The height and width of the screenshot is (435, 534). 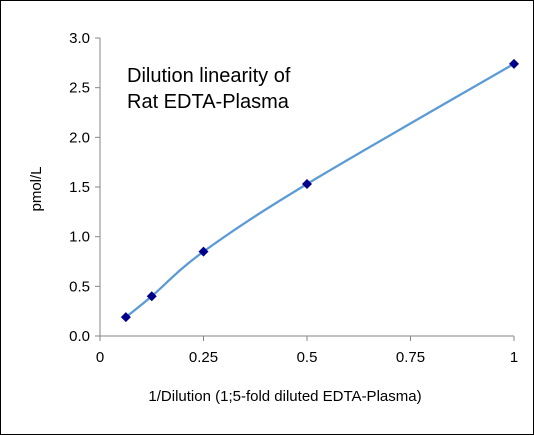 I want to click on x-ticks: 0 0.25 0.5 0.75 1, so click(x=307, y=351).